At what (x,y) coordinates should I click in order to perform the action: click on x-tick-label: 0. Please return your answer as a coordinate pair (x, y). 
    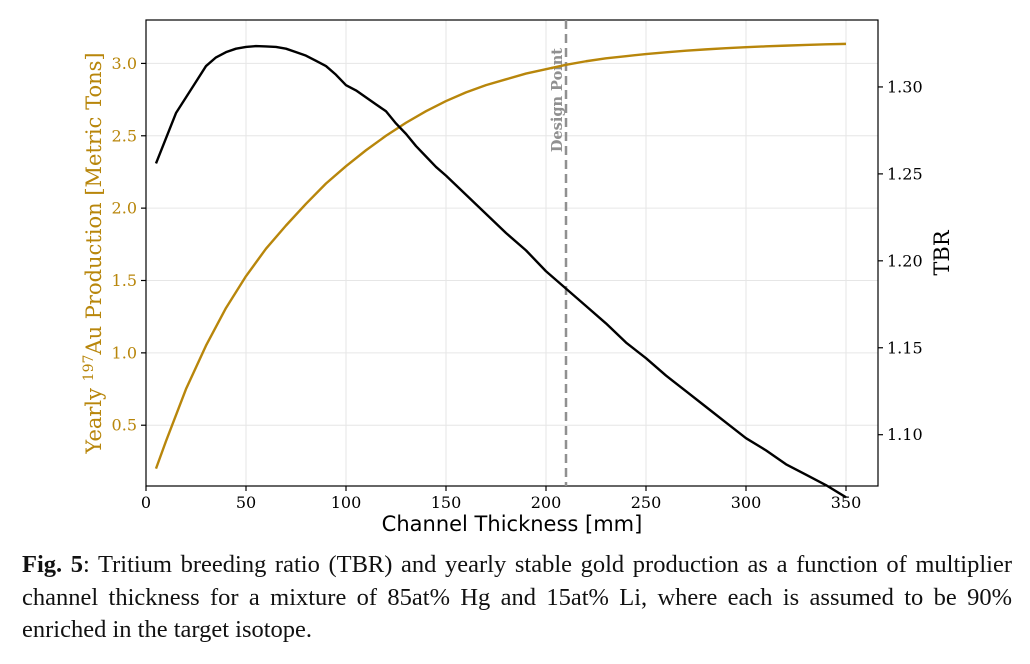
    Looking at the image, I should click on (146, 502).